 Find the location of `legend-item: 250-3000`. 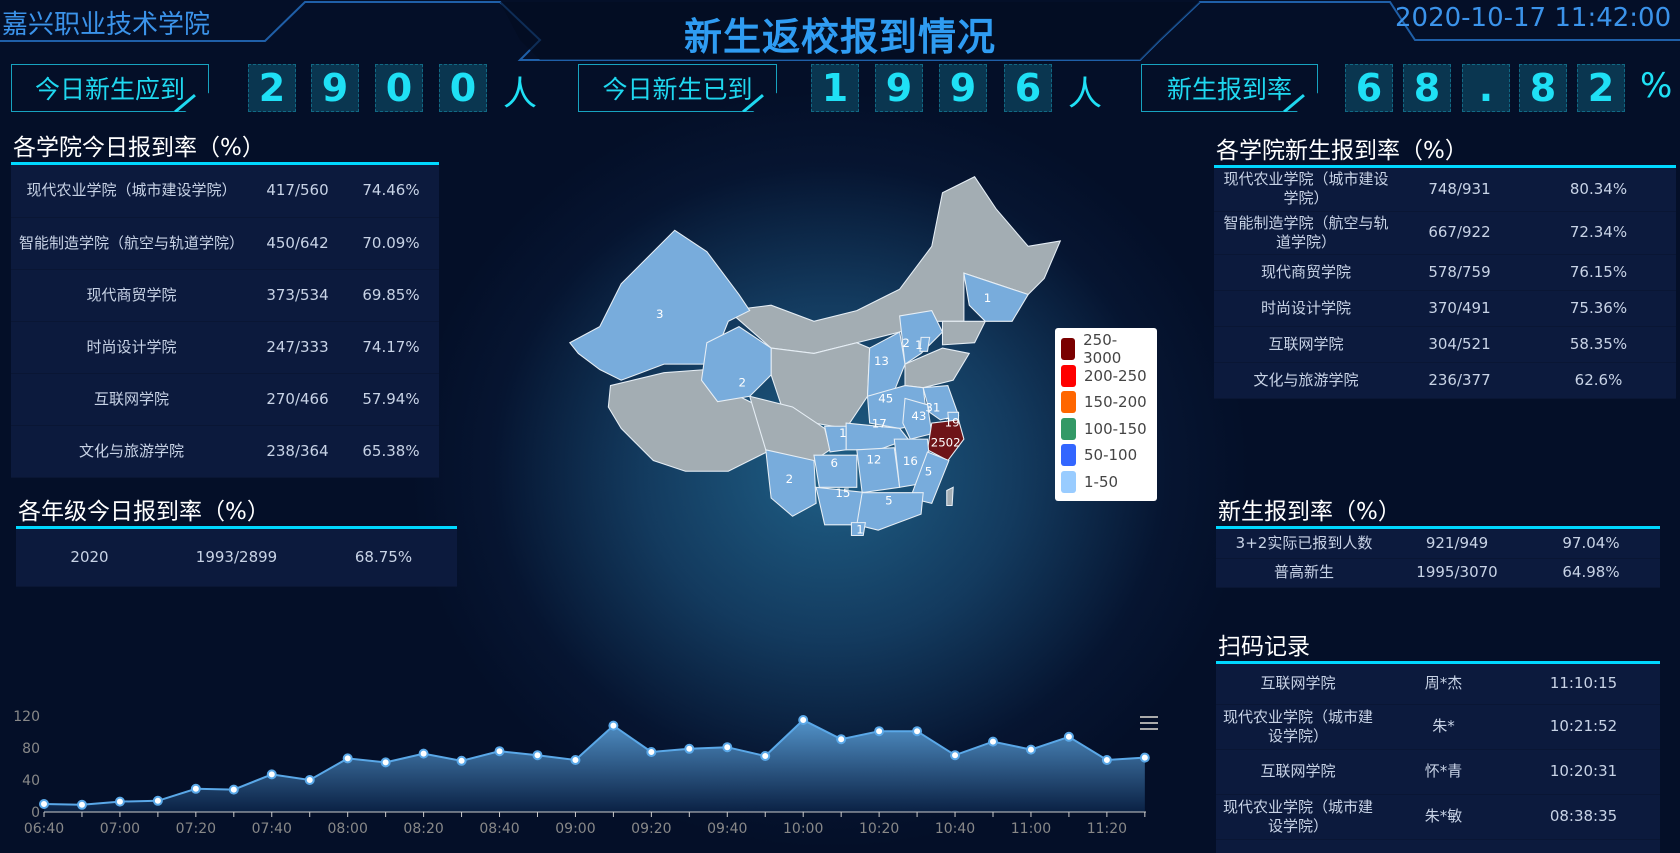

legend-item: 250-3000 is located at coordinates (1106, 349).